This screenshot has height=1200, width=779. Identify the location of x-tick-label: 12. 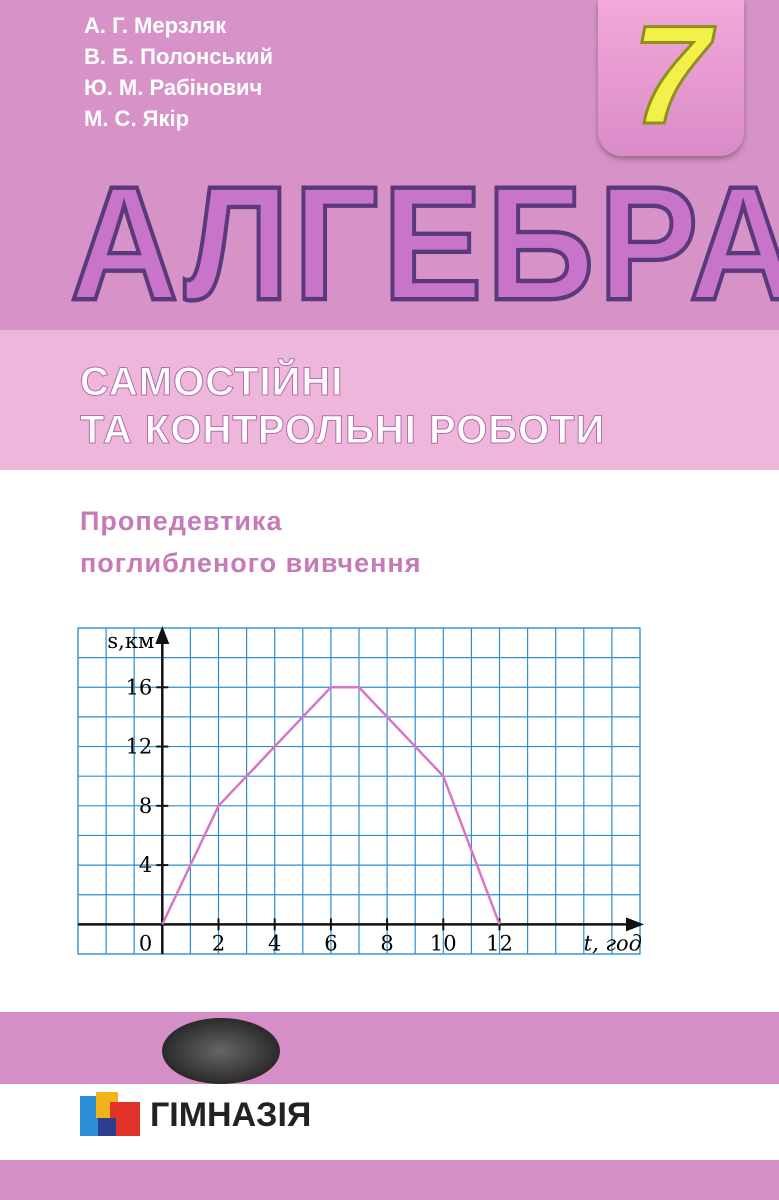
(499, 943).